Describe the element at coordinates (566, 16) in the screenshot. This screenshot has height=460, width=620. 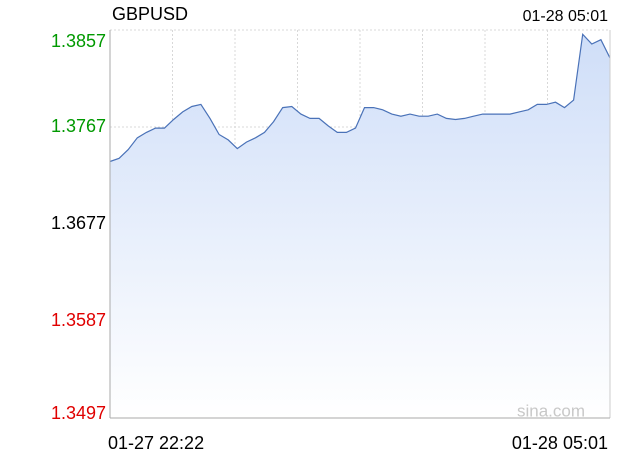
I see `timestamp: 01-28 05:01` at that location.